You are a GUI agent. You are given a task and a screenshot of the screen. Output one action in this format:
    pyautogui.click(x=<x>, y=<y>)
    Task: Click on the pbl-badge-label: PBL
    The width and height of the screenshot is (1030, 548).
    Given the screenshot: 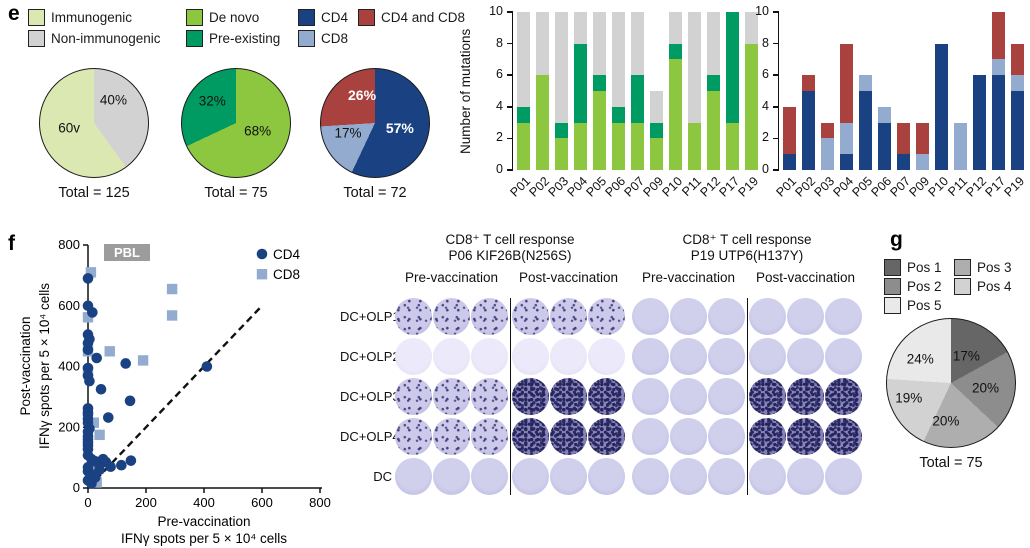 What is the action you would take?
    pyautogui.click(x=127, y=252)
    